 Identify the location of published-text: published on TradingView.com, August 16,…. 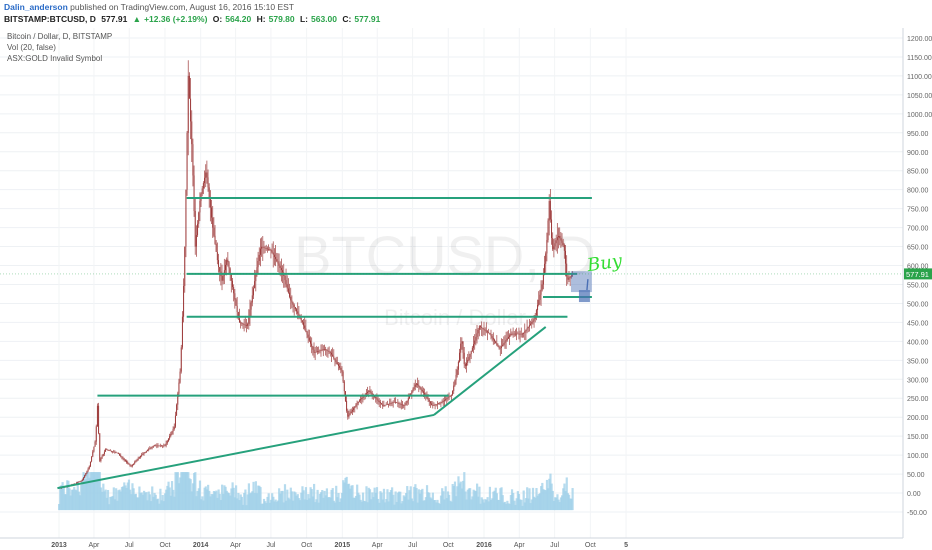
(182, 7).